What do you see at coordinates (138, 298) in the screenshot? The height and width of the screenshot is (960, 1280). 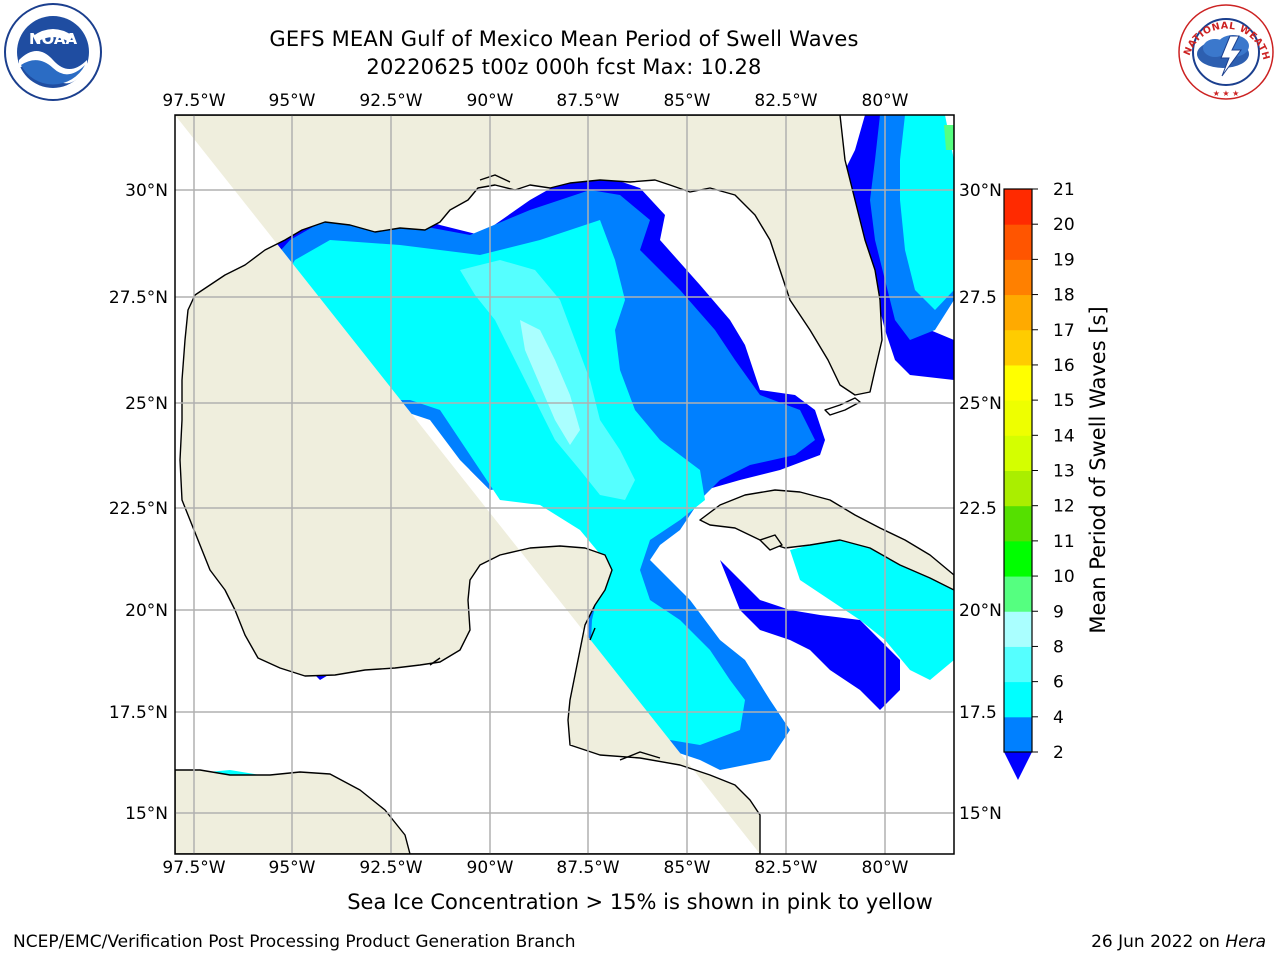 I see `lat-label-left: 27.5°N` at bounding box center [138, 298].